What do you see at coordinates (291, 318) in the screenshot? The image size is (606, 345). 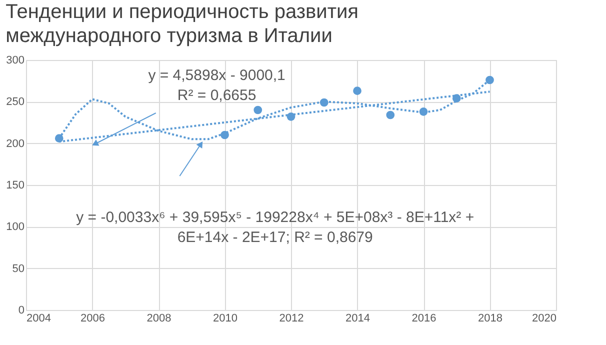 I see `x-tick-label: 2012` at bounding box center [291, 318].